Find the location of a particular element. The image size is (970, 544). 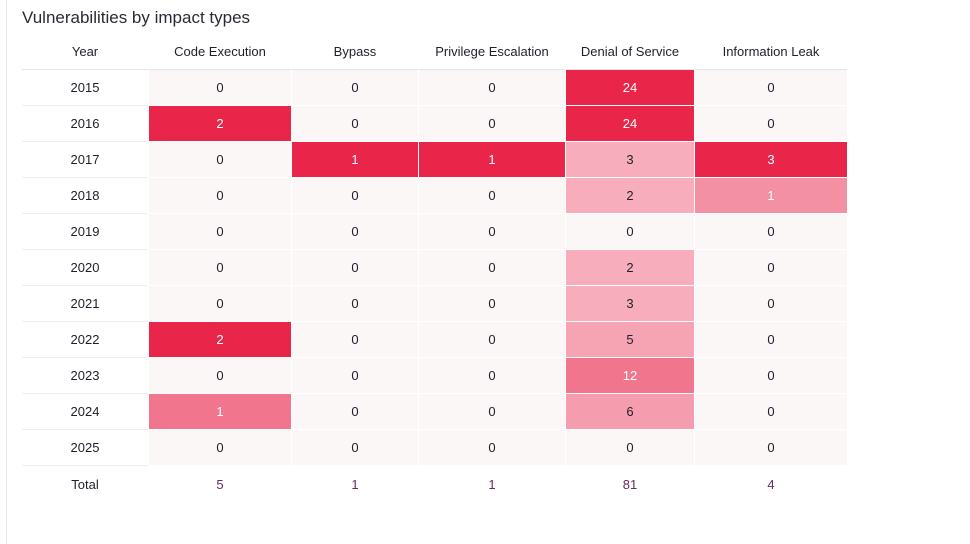

total-label: Total is located at coordinates (85, 484).